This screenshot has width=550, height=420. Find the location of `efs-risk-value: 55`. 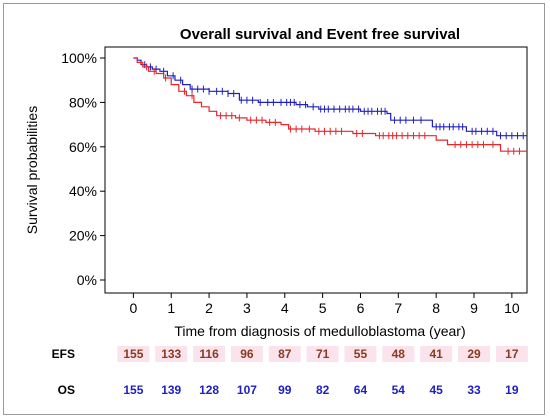

efs-risk-value: 55 is located at coordinates (361, 354).